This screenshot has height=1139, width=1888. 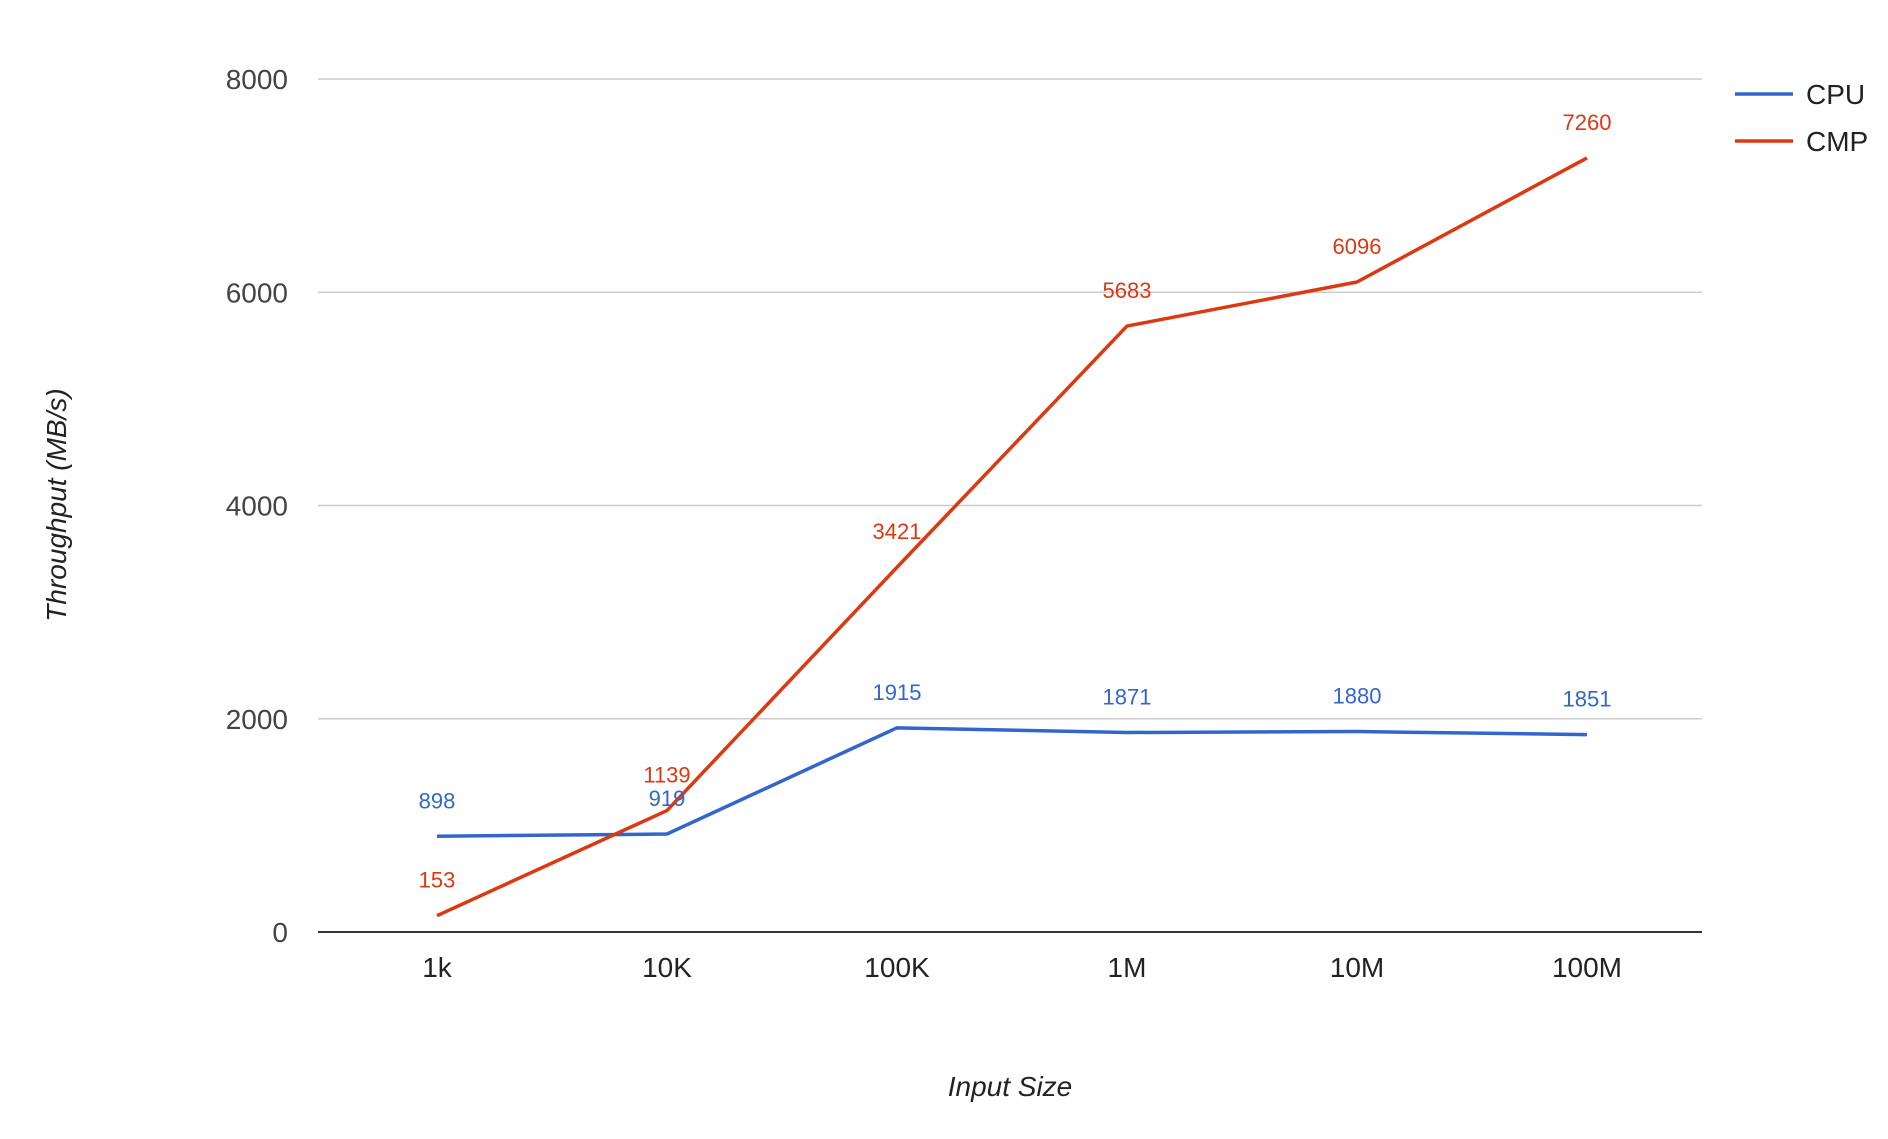 What do you see at coordinates (437, 800) in the screenshot?
I see `data-label-cpu: 898` at bounding box center [437, 800].